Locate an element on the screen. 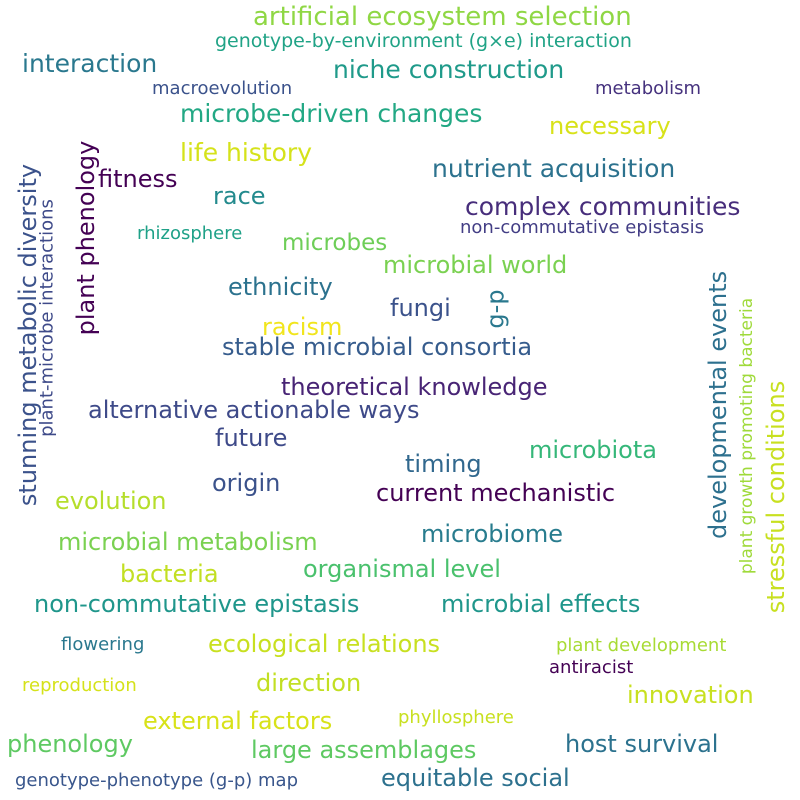  word: ecological relations is located at coordinates (324, 644).